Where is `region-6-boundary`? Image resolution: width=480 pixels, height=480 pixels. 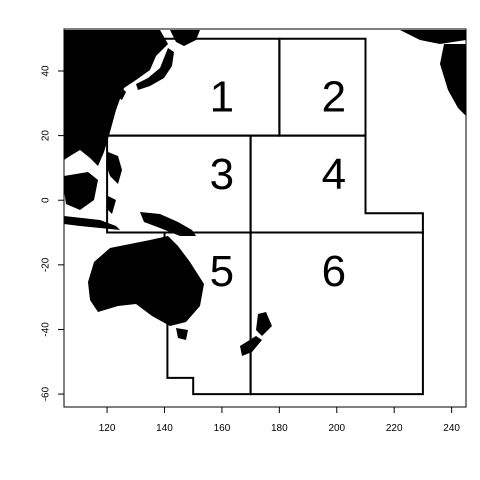
region-6-boundary is located at coordinates (336, 313).